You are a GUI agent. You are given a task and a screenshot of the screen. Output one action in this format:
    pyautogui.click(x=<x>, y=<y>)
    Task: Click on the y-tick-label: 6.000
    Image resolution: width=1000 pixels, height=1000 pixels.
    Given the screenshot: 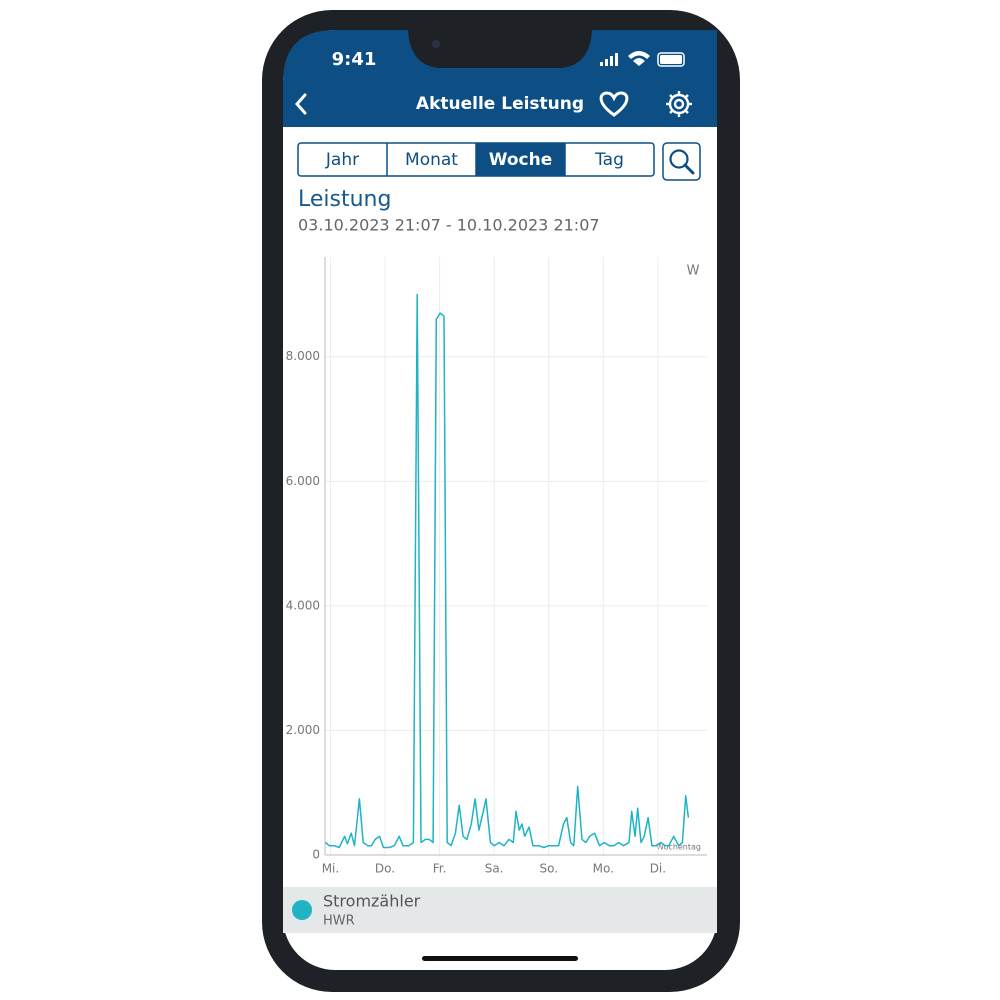 What is the action you would take?
    pyautogui.click(x=303, y=481)
    